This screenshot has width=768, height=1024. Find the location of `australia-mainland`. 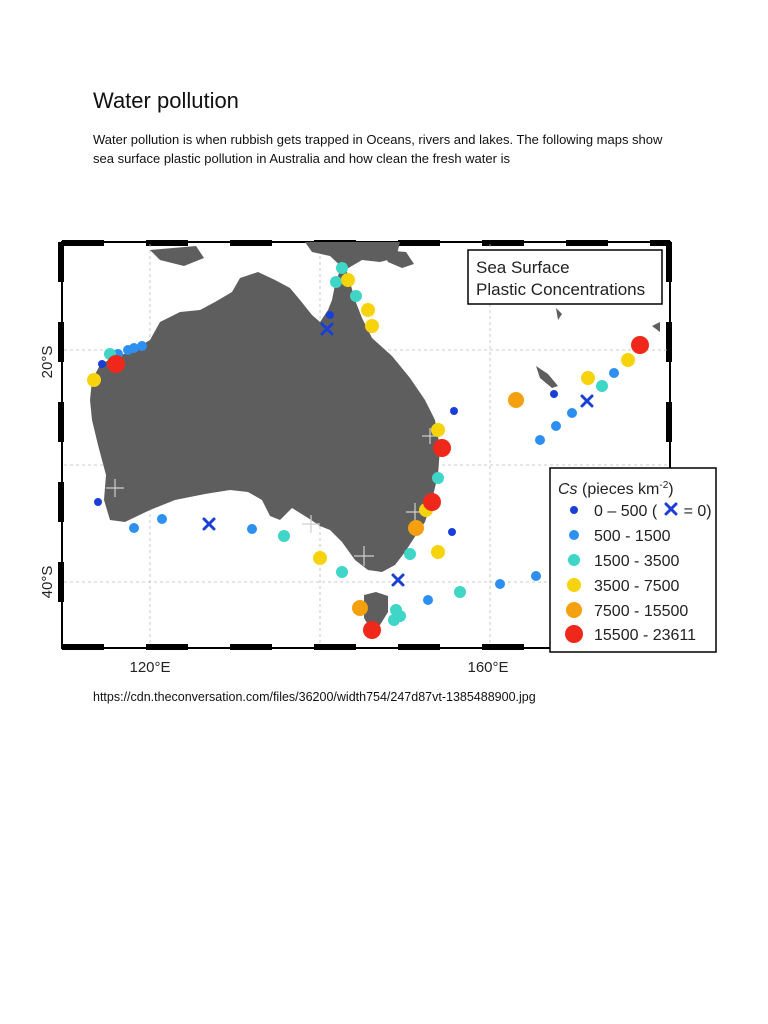

australia-mainland is located at coordinates (265, 418).